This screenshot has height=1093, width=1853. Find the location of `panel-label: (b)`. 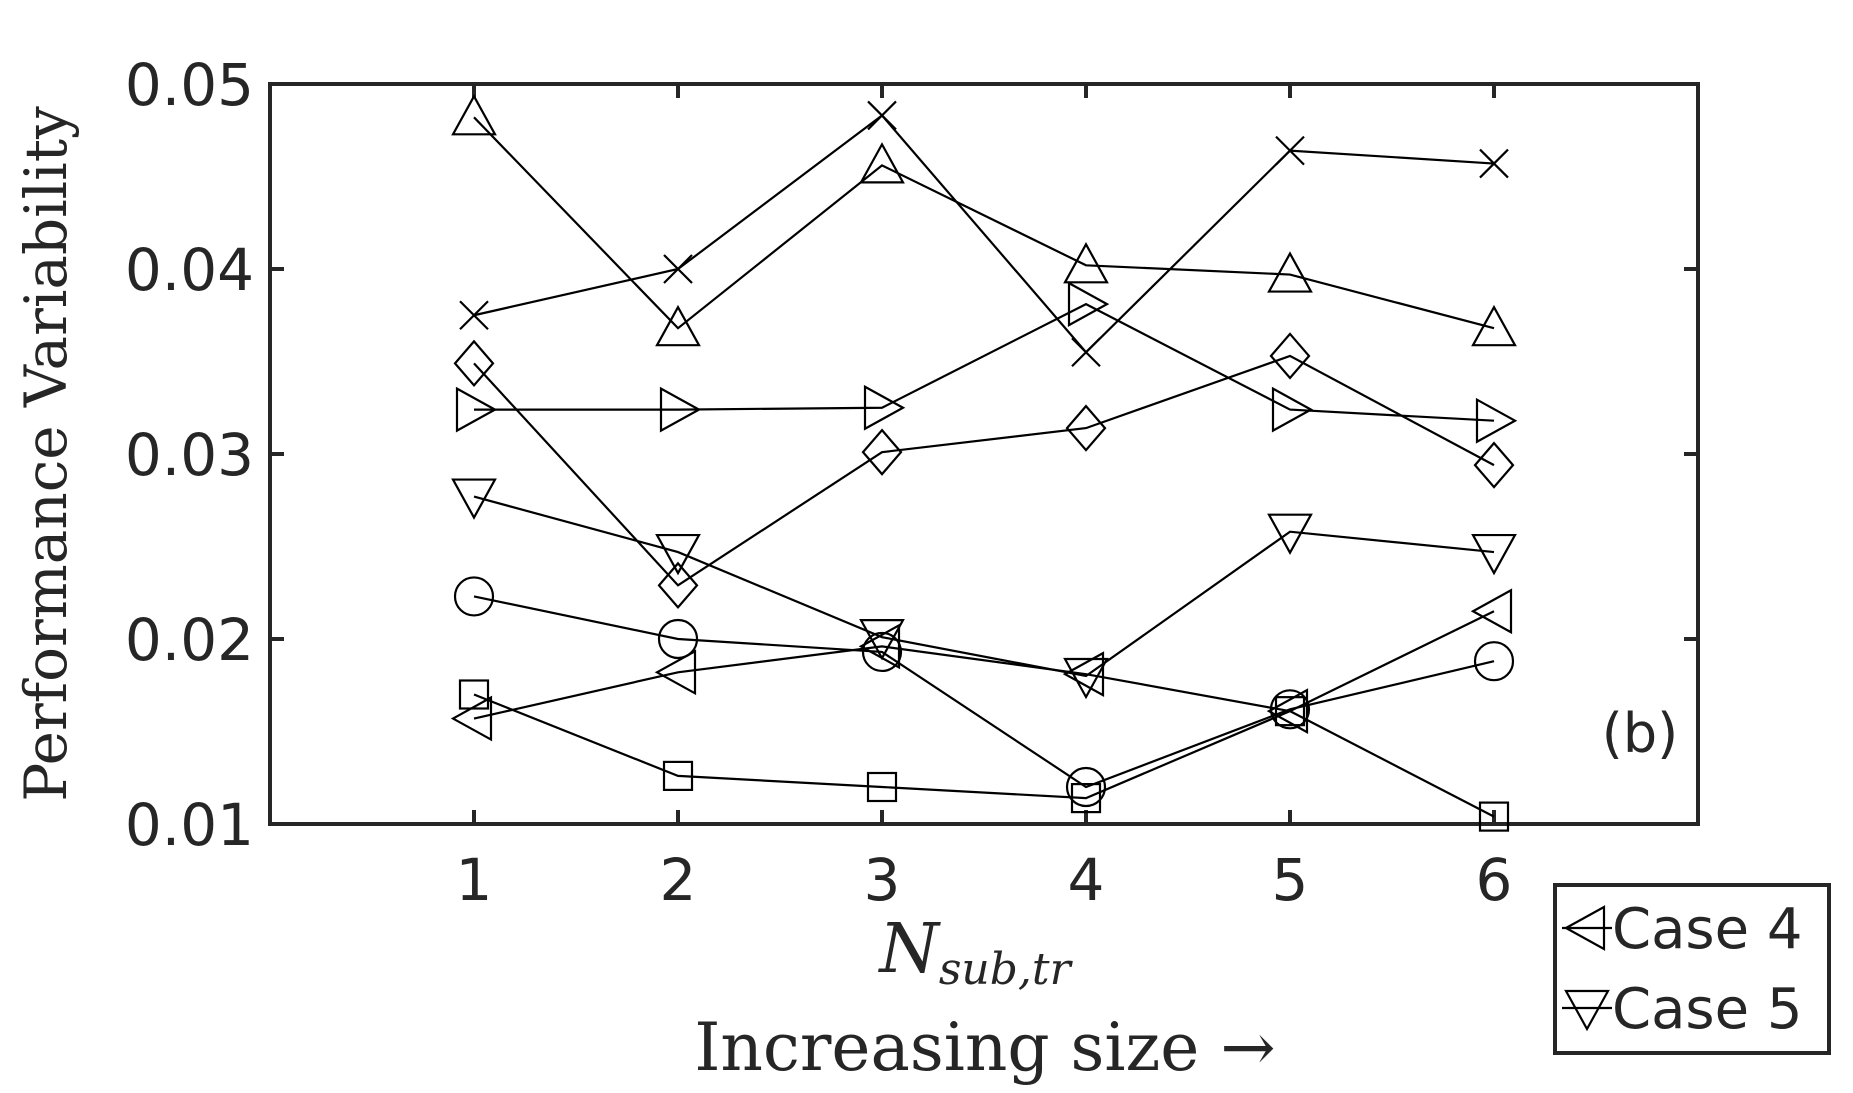

panel-label: (b) is located at coordinates (1640, 733).